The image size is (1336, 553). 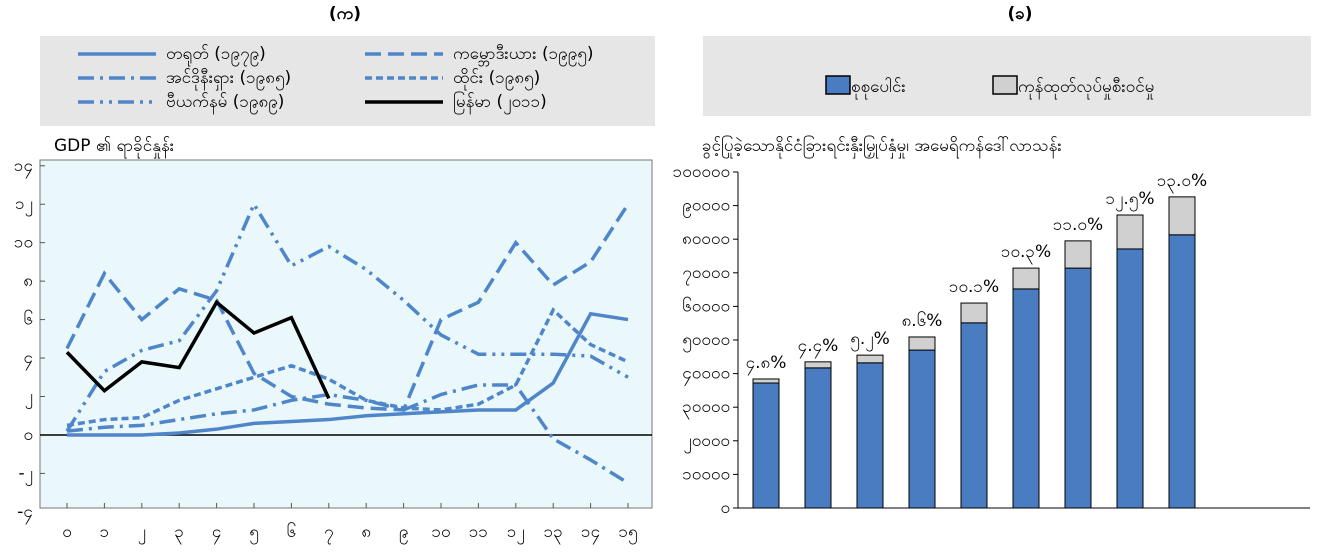 What do you see at coordinates (440, 532) in the screenshot?
I see `x-tick-label: ၁၀` at bounding box center [440, 532].